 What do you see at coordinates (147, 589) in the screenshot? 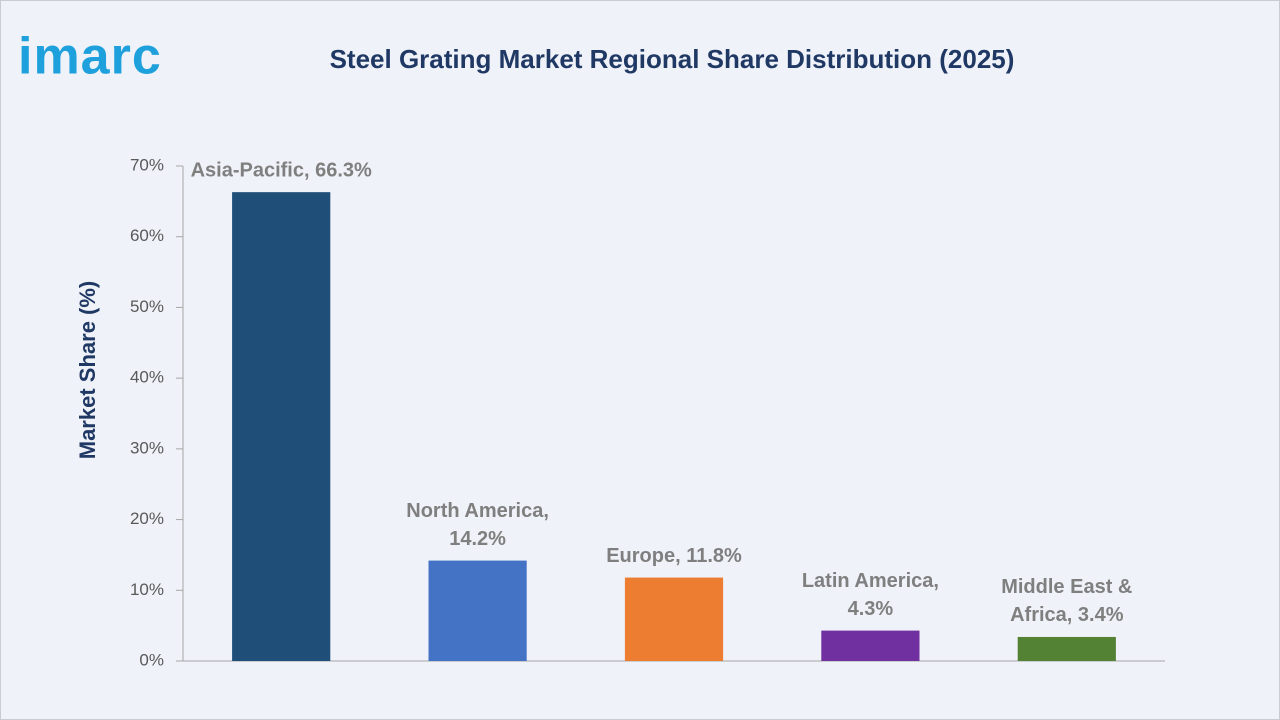
I see `y-tick-label: 10%` at bounding box center [147, 589].